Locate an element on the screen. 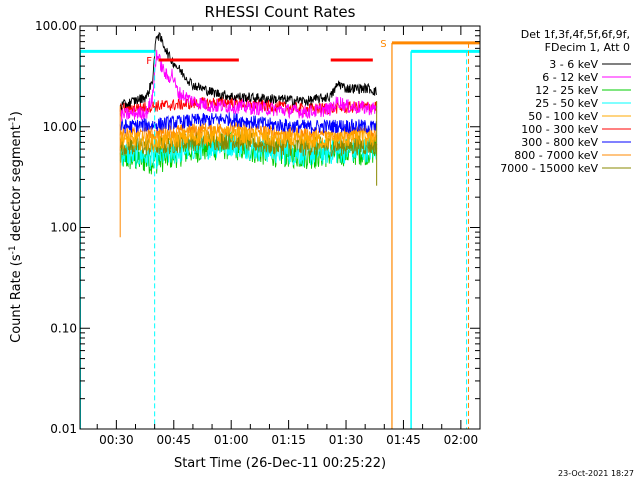  timestamp: 23-Oct-2021 18:27 is located at coordinates (596, 473).